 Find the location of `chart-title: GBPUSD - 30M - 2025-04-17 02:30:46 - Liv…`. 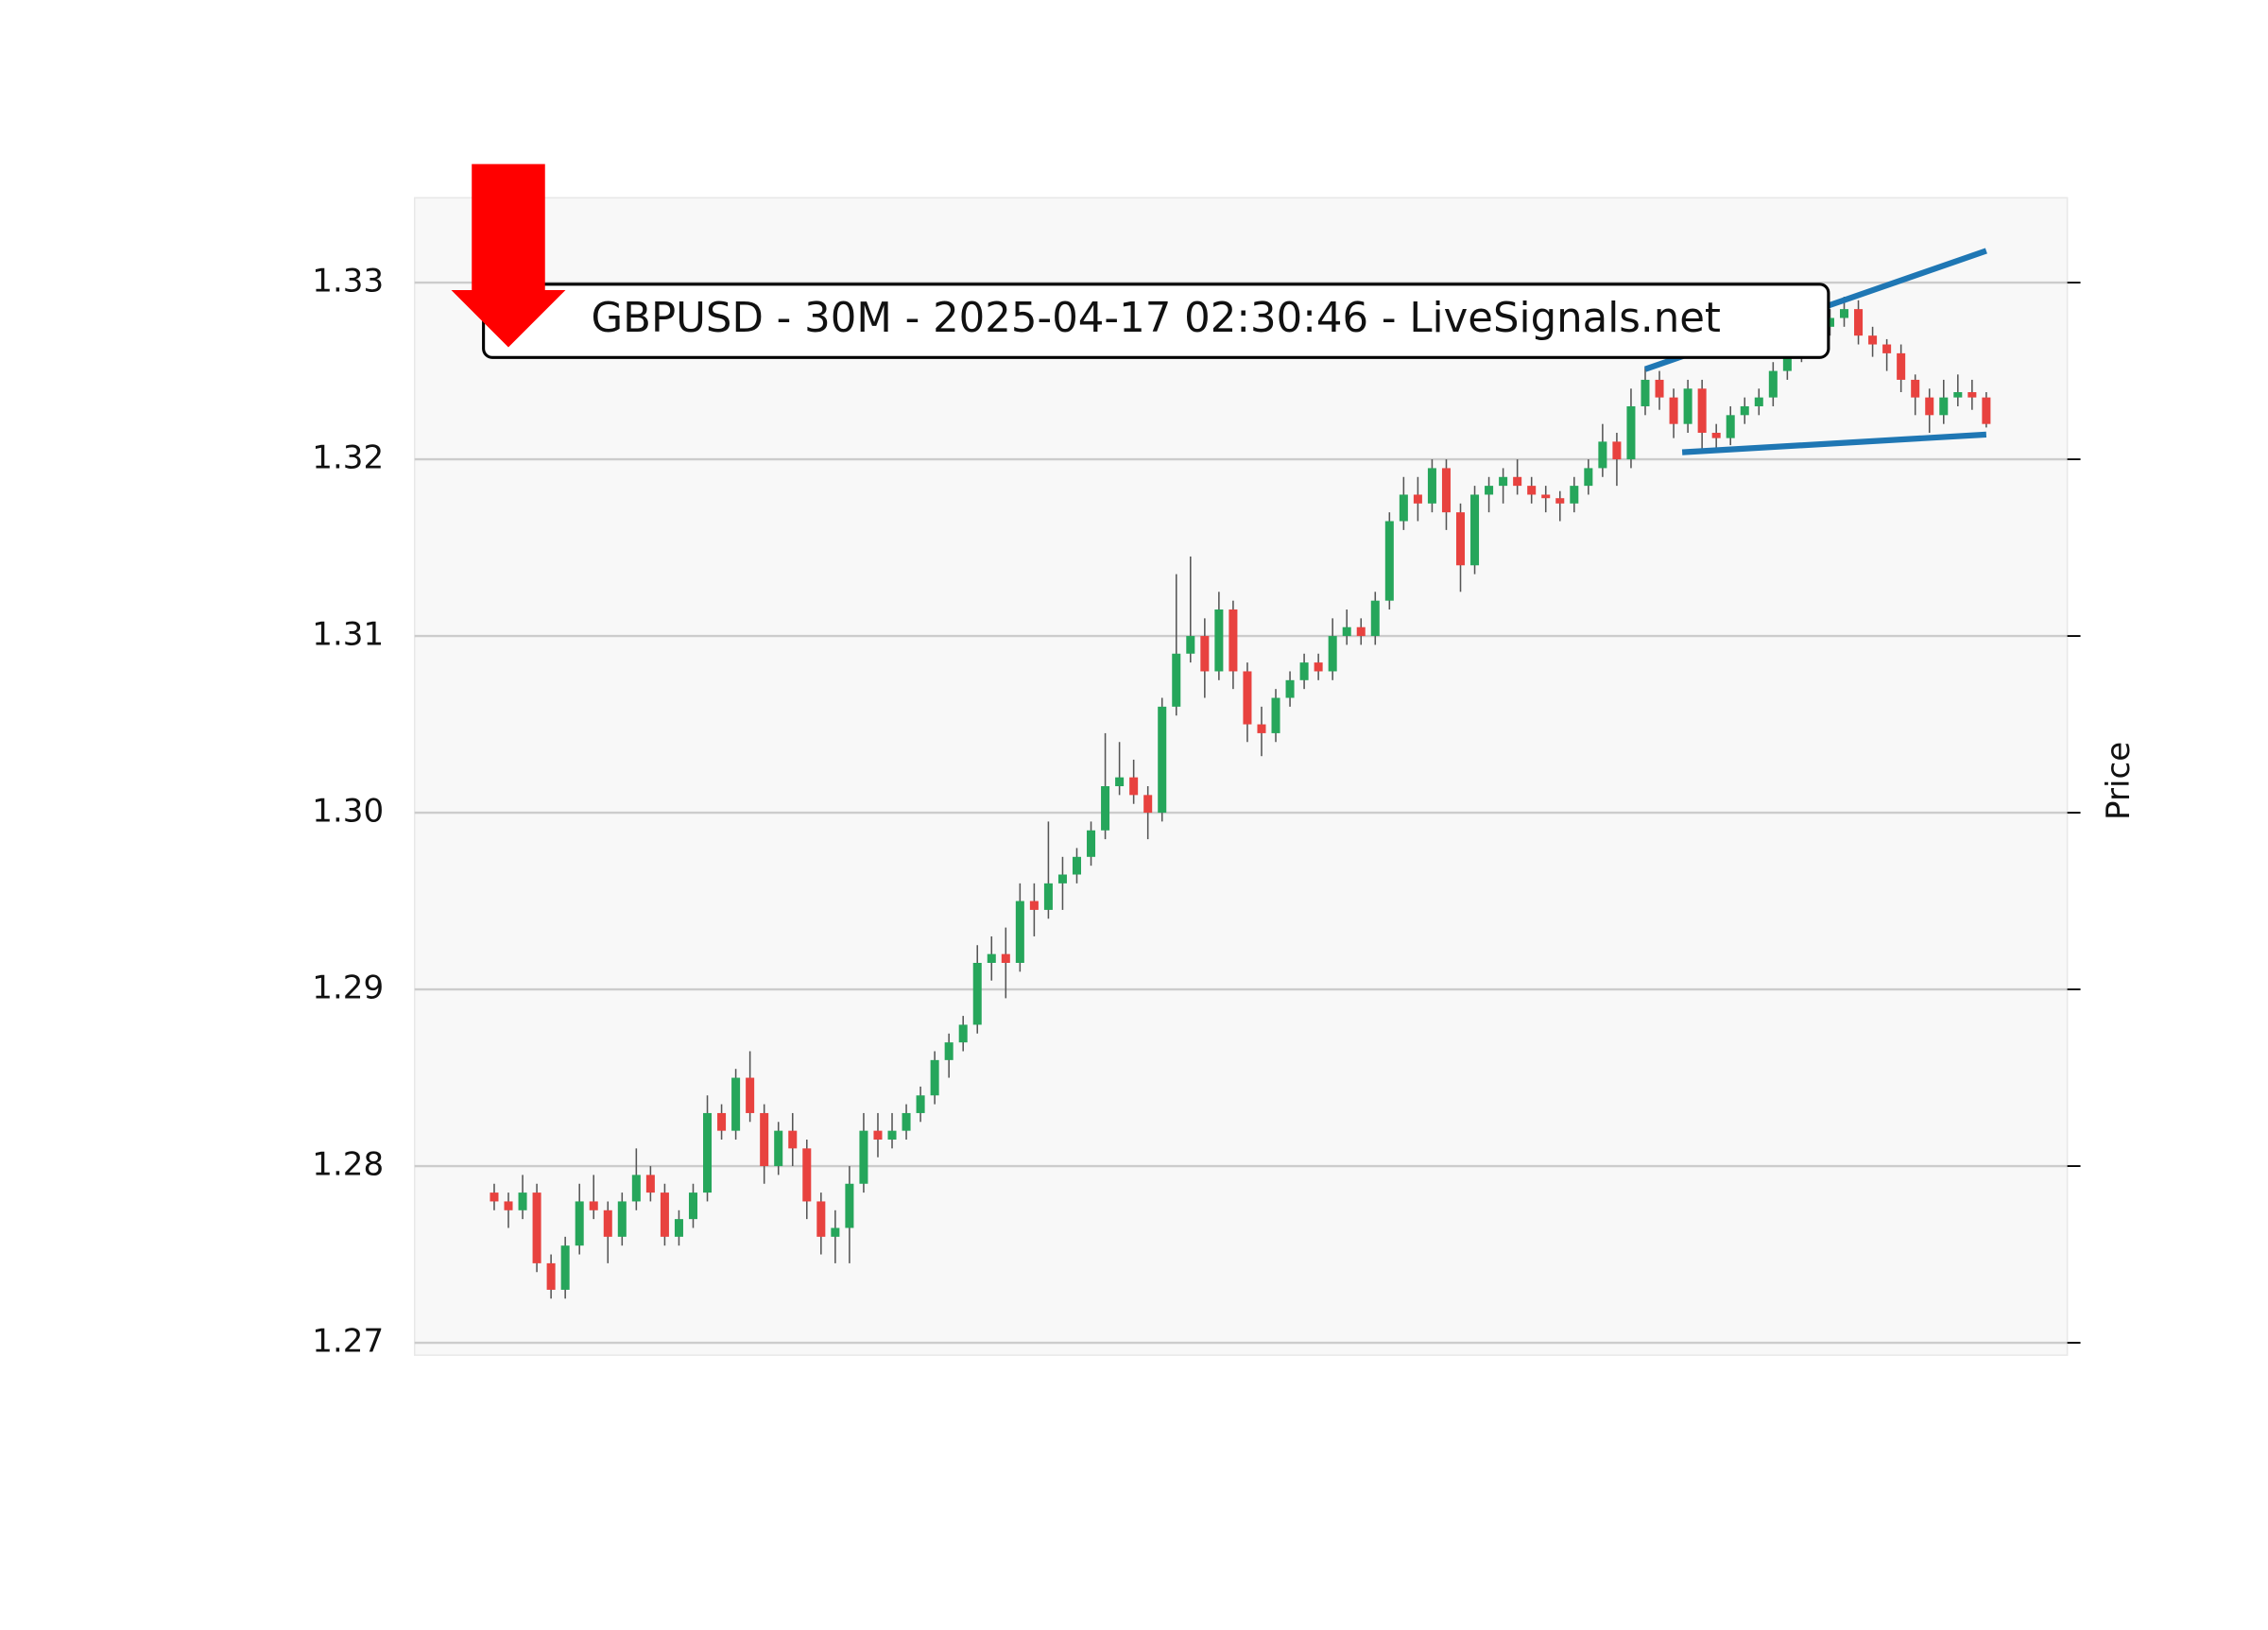

chart-title: GBPUSD - 30M - 2025-04-17 02:30:46 - Liv… is located at coordinates (1156, 319).